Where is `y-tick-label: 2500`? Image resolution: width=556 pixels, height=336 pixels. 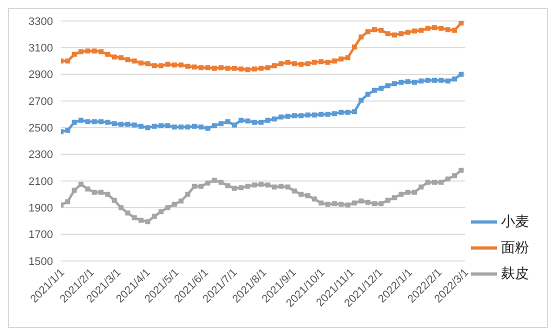
y-tick-label: 2500 is located at coordinates (40, 128).